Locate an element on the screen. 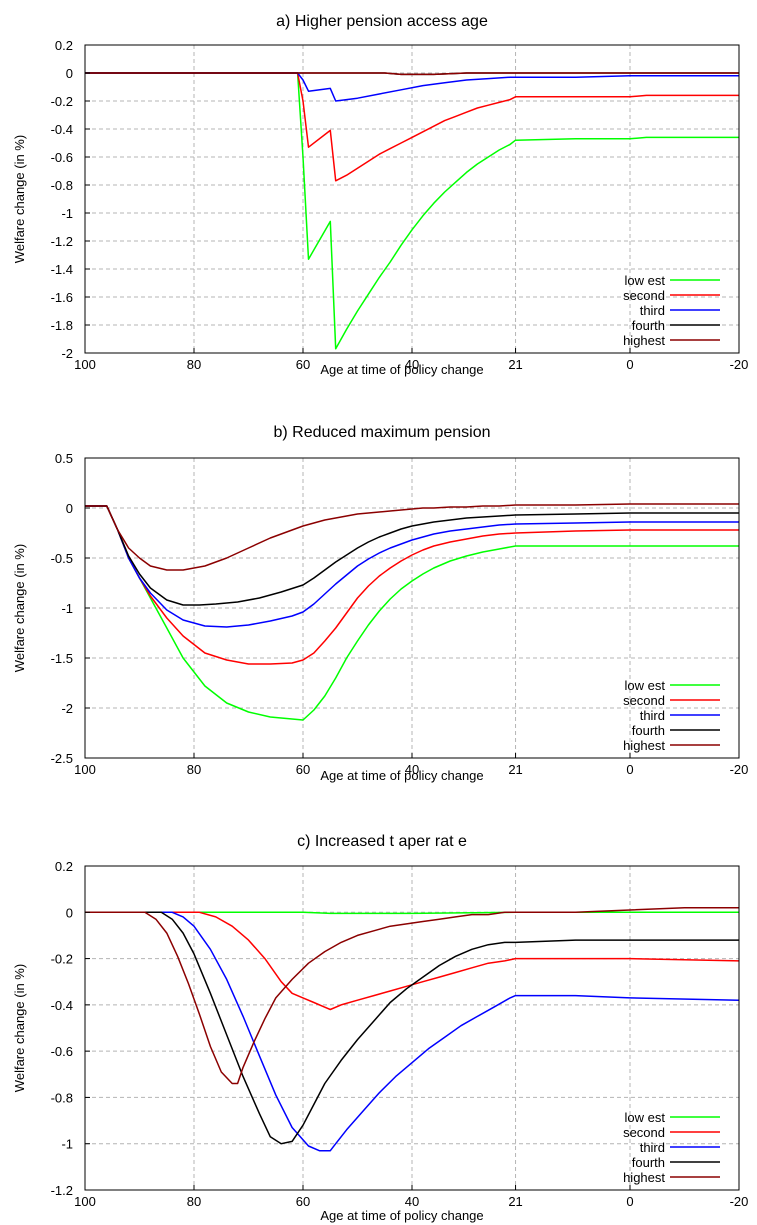 This screenshot has height=1225, width=757. chart-title: c) Increased t aper rat e is located at coordinates (382, 841).